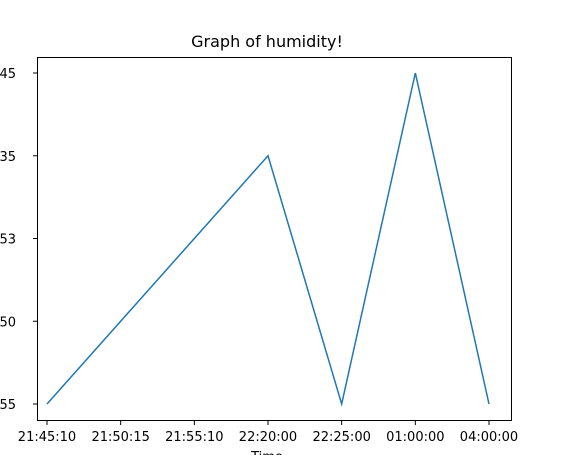 Image resolution: width=571 pixels, height=455 pixels. What do you see at coordinates (194, 437) in the screenshot?
I see `x-tick-label: 21:55:10` at bounding box center [194, 437].